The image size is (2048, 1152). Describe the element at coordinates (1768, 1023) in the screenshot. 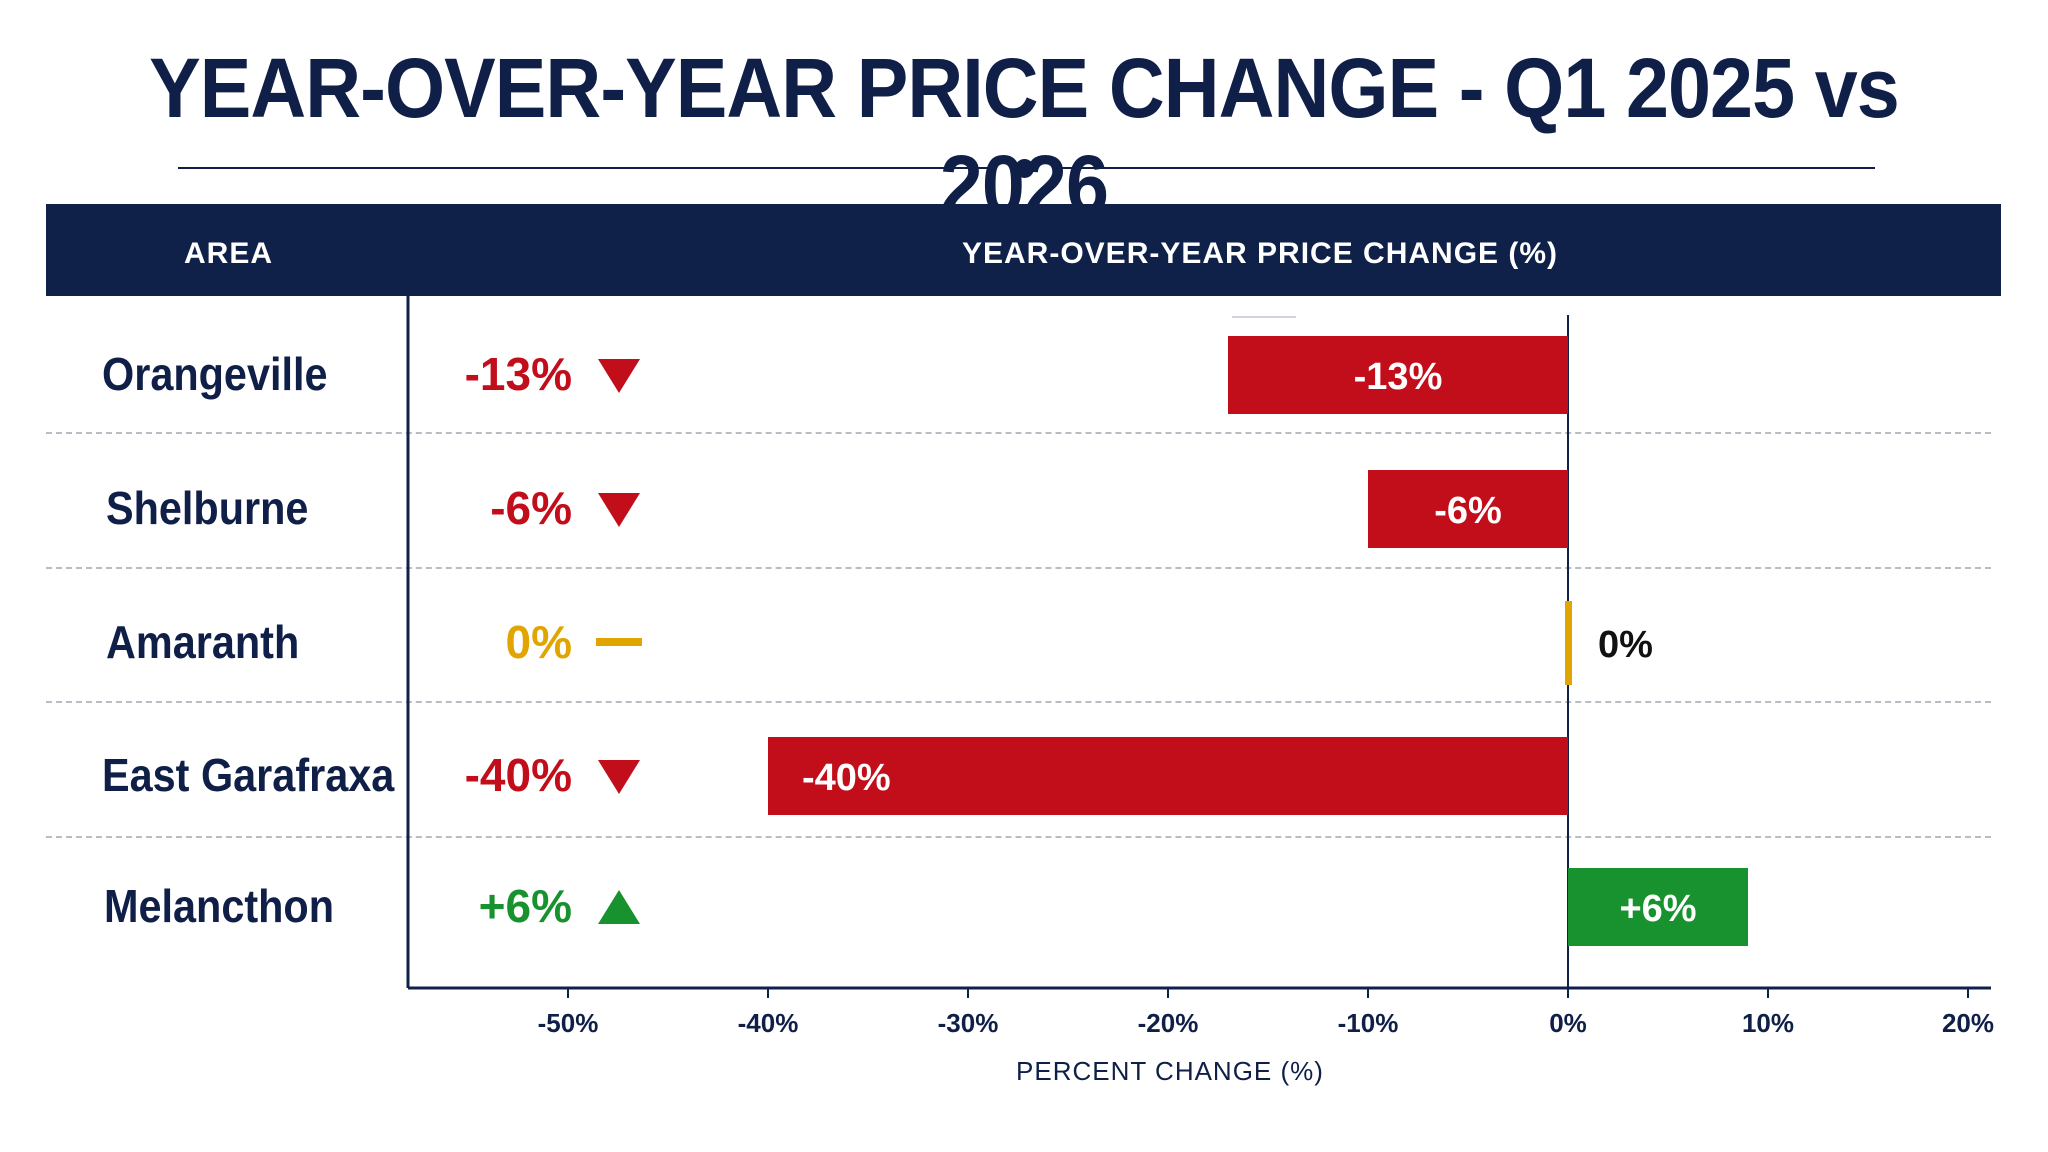

I see `x-tick-label: 10%` at that location.